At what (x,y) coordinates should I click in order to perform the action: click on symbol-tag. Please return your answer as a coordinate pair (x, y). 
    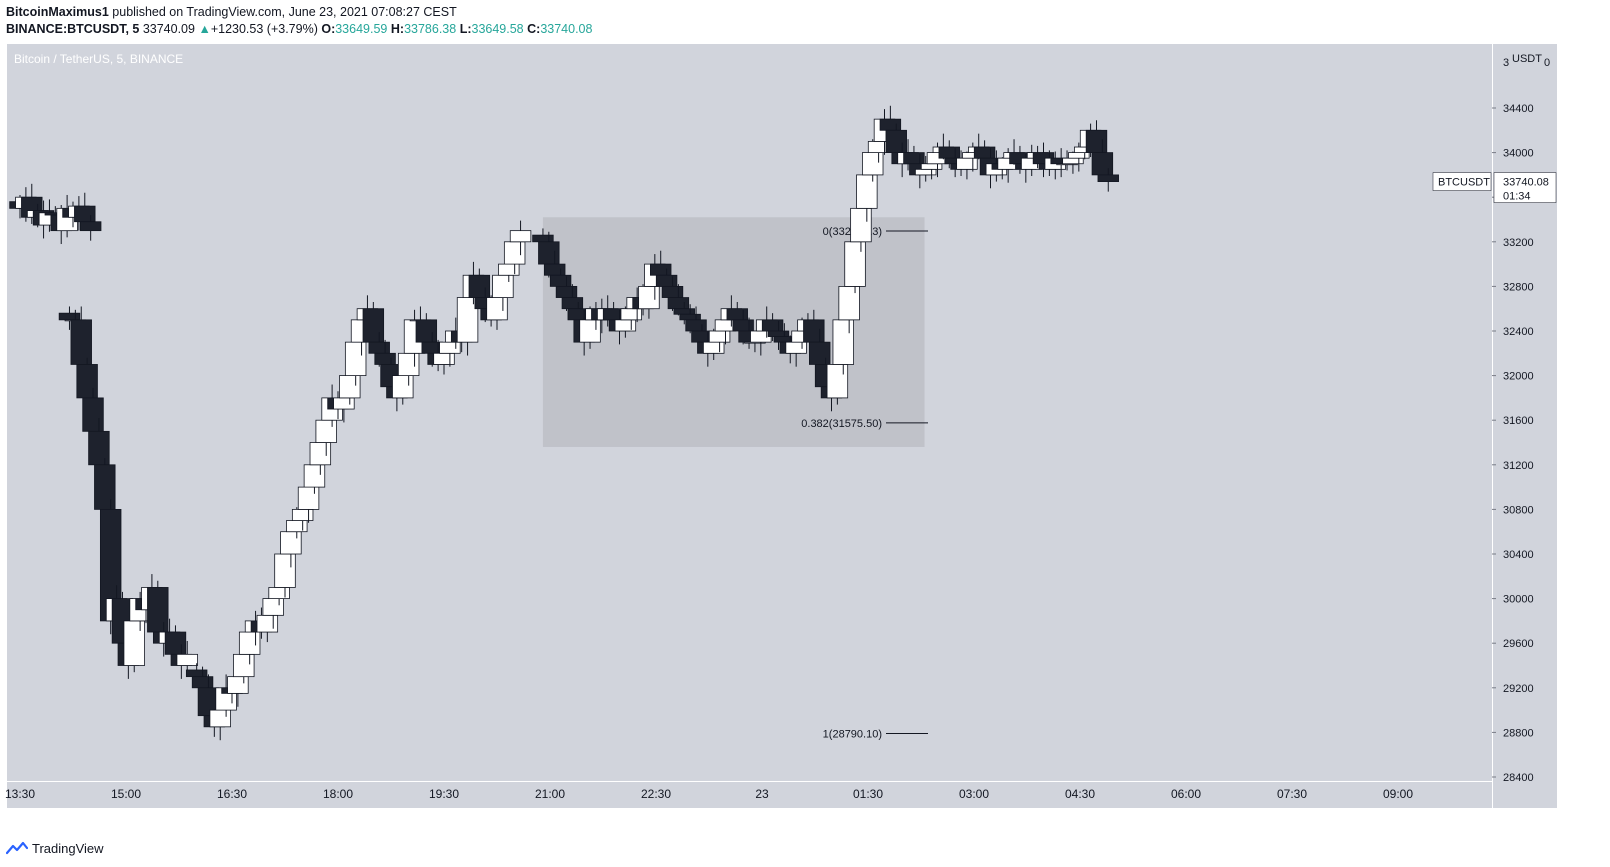
    Looking at the image, I should click on (1462, 181).